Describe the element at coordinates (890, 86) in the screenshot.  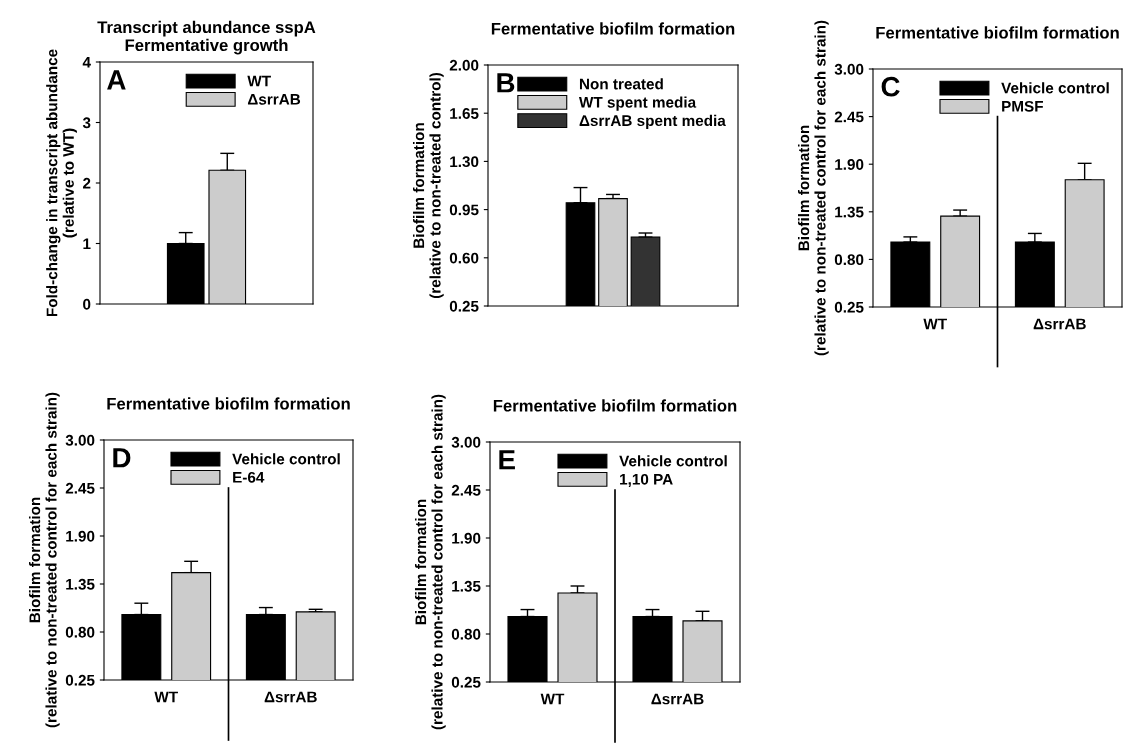
I see `annotation: C` at that location.